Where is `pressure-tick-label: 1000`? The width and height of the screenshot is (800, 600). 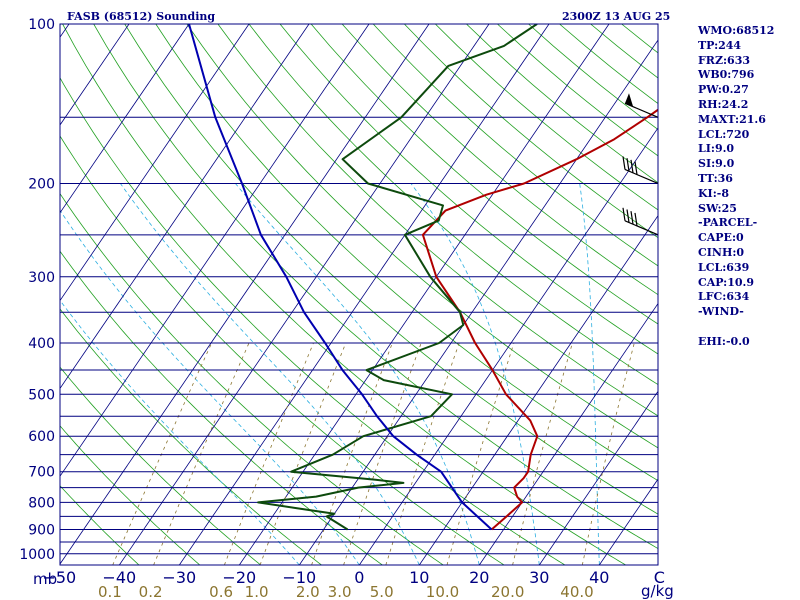
pressure-tick-label: 1000 is located at coordinates (37, 555).